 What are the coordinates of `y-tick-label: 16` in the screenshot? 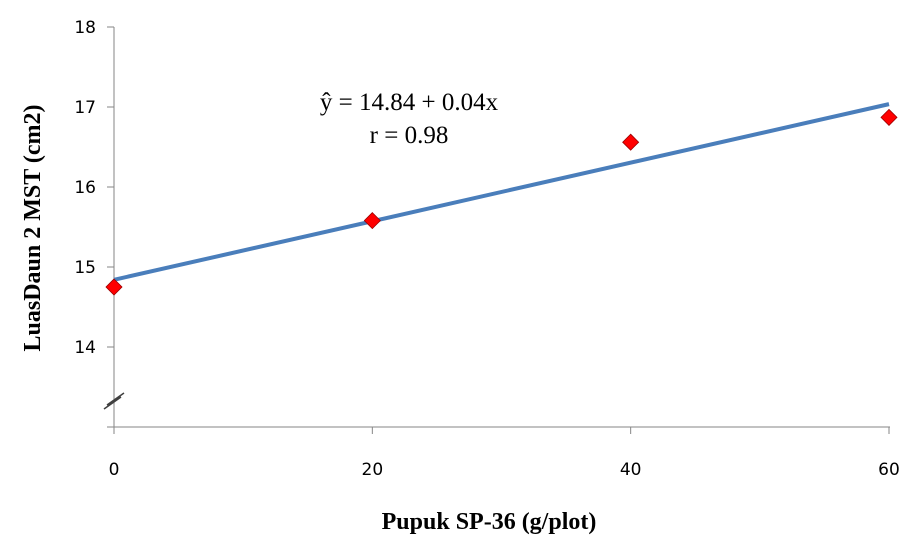 It's located at (85, 188).